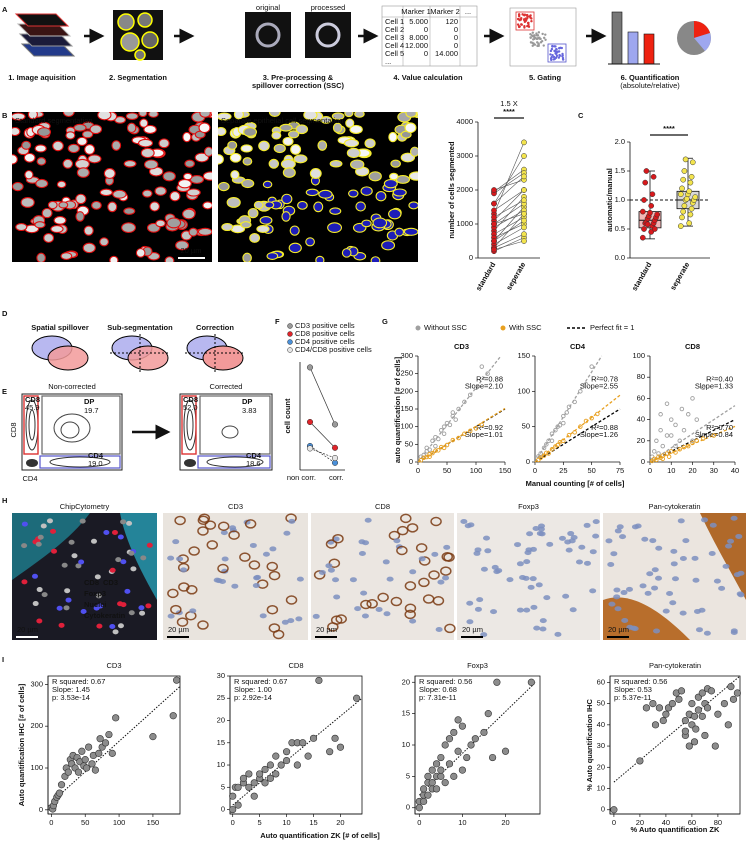 This screenshot has width=748, height=844. What do you see at coordinates (719, 378) in the screenshot?
I see `fit-label: R²=0.40` at bounding box center [719, 378].